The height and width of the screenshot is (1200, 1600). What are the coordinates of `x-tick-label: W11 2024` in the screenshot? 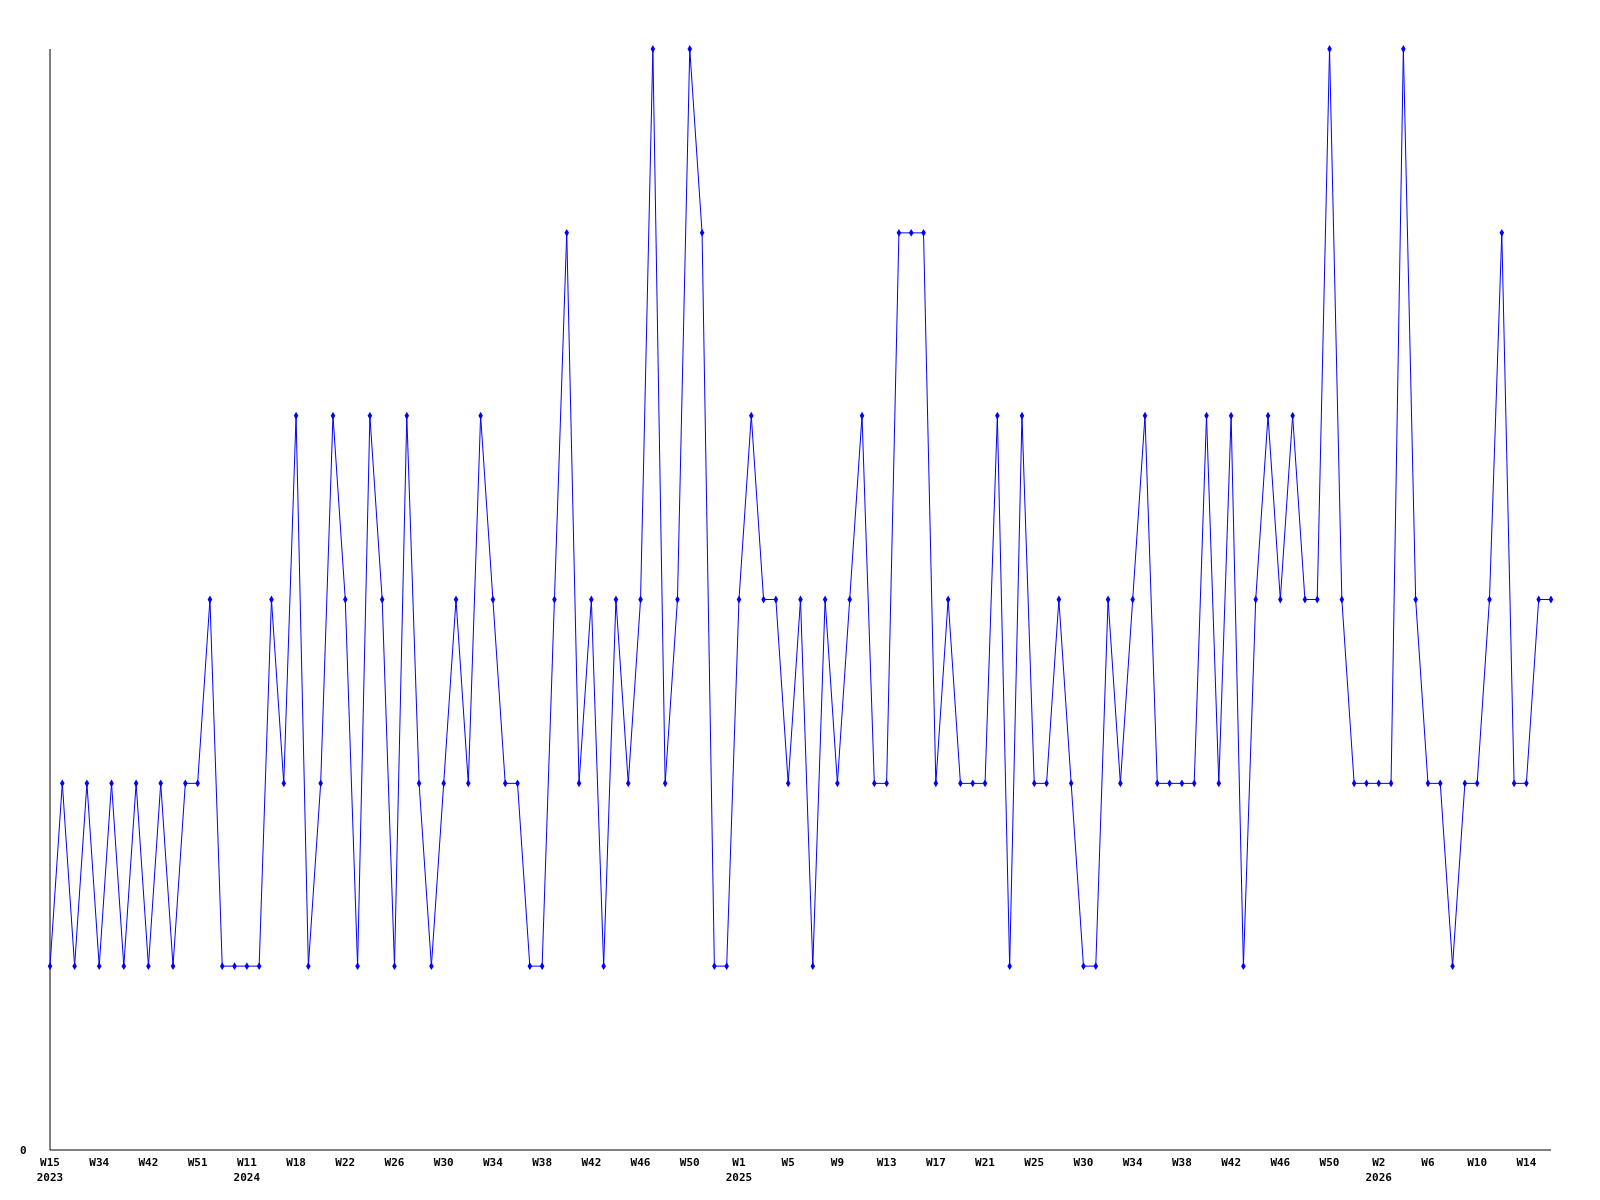 It's located at (247, 1170).